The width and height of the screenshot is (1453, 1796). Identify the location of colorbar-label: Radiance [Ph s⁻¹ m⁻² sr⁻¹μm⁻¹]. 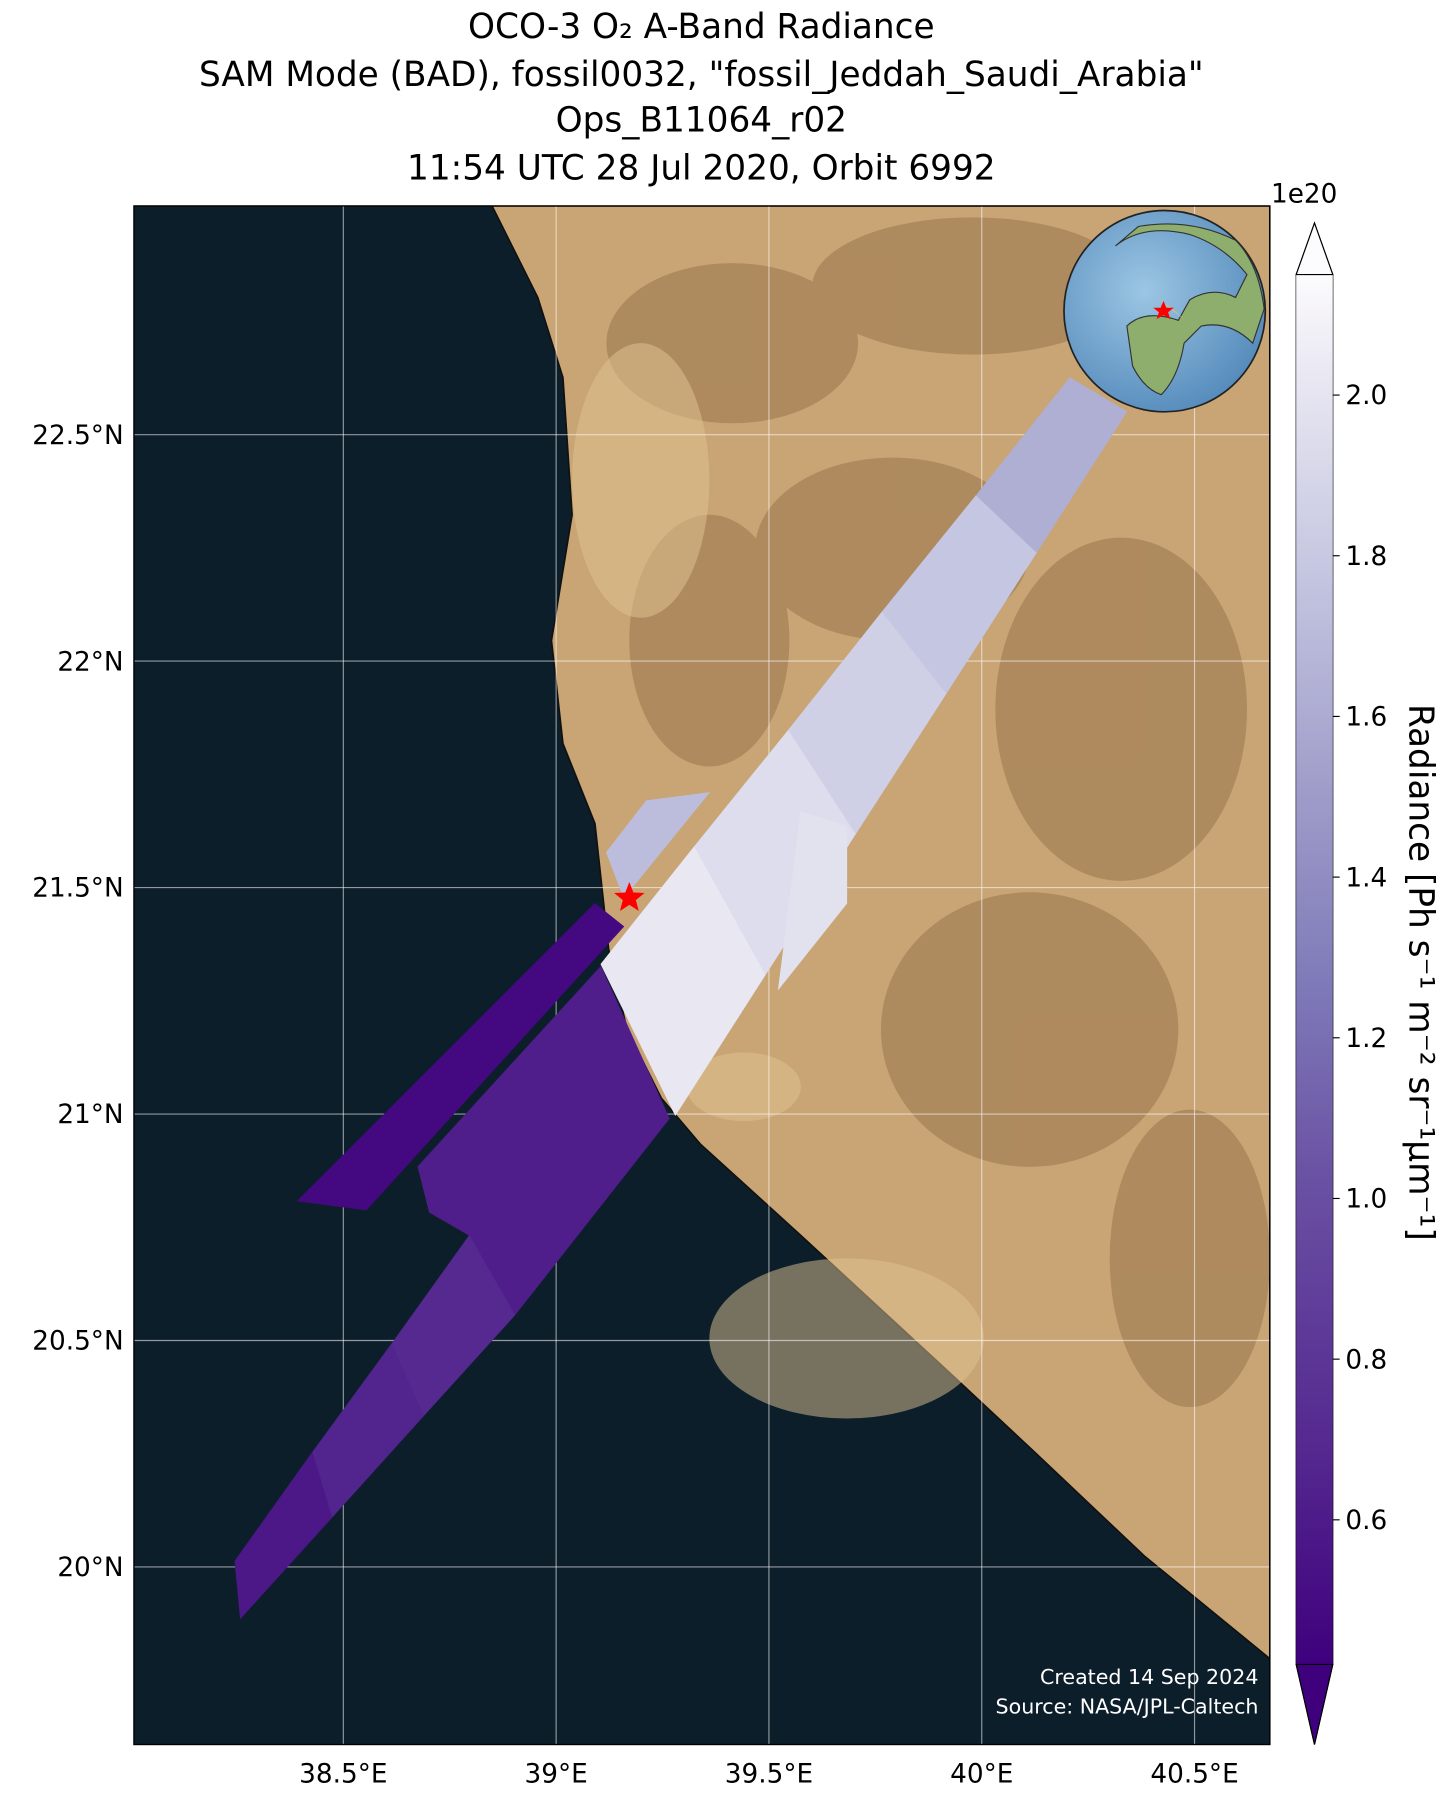
(1420, 972).